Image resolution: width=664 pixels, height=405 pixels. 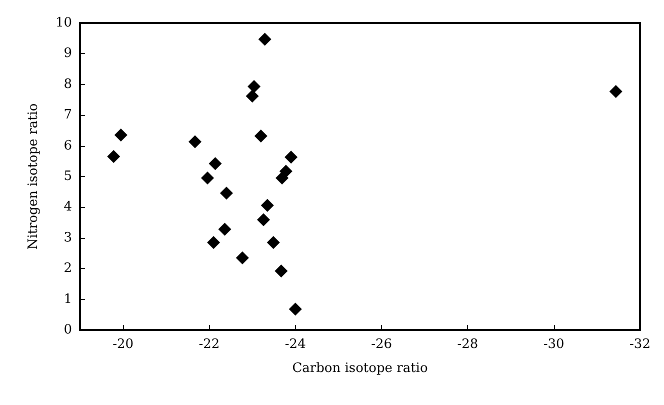 I want to click on x-tick-label: -20, so click(x=123, y=344).